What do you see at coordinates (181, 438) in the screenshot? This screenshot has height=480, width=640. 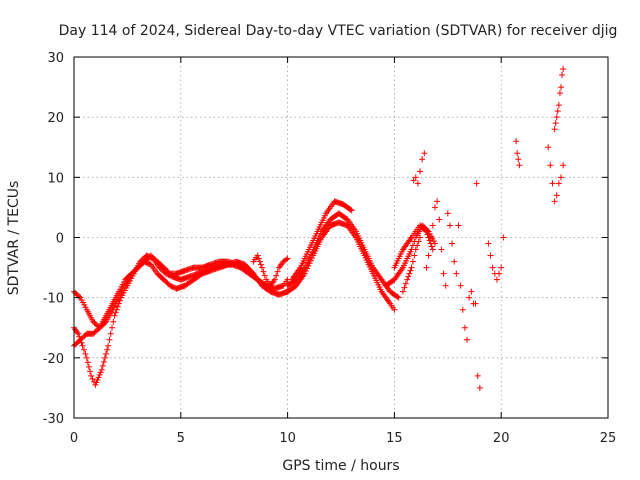 I see `x-tick-label: 5` at bounding box center [181, 438].